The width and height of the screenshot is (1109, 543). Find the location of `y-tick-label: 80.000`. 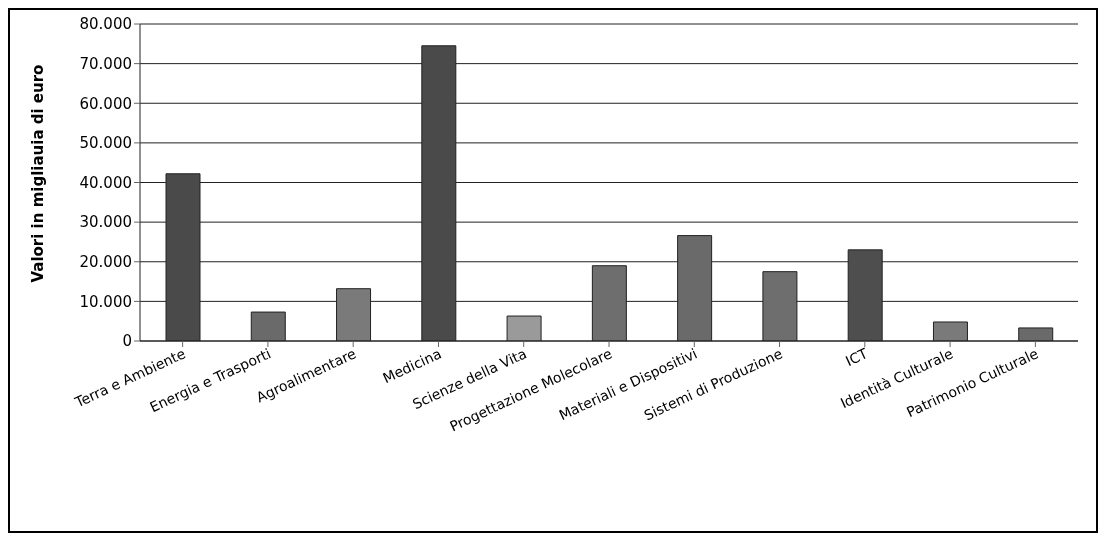

y-tick-label: 80.000 is located at coordinates (105, 24).